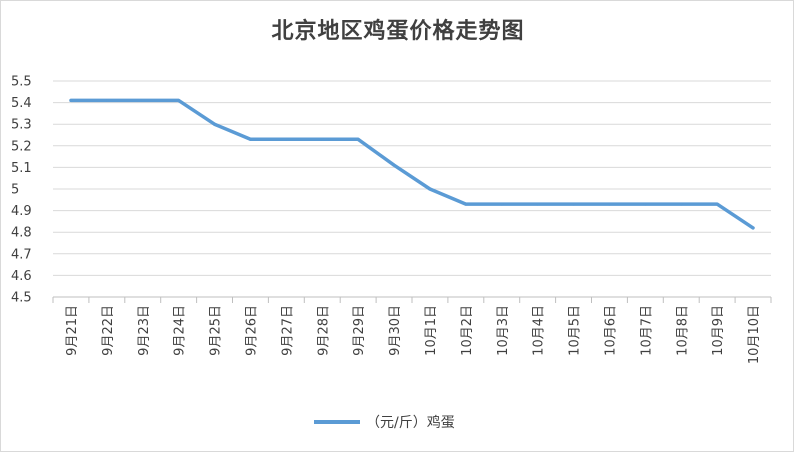  I want to click on x-tick-label: 10月7日, so click(646, 330).